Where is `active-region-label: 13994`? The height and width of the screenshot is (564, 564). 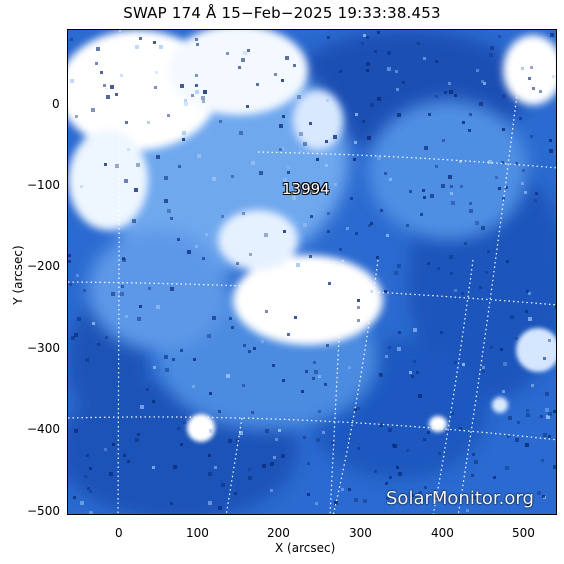 active-region-label: 13994 is located at coordinates (306, 189).